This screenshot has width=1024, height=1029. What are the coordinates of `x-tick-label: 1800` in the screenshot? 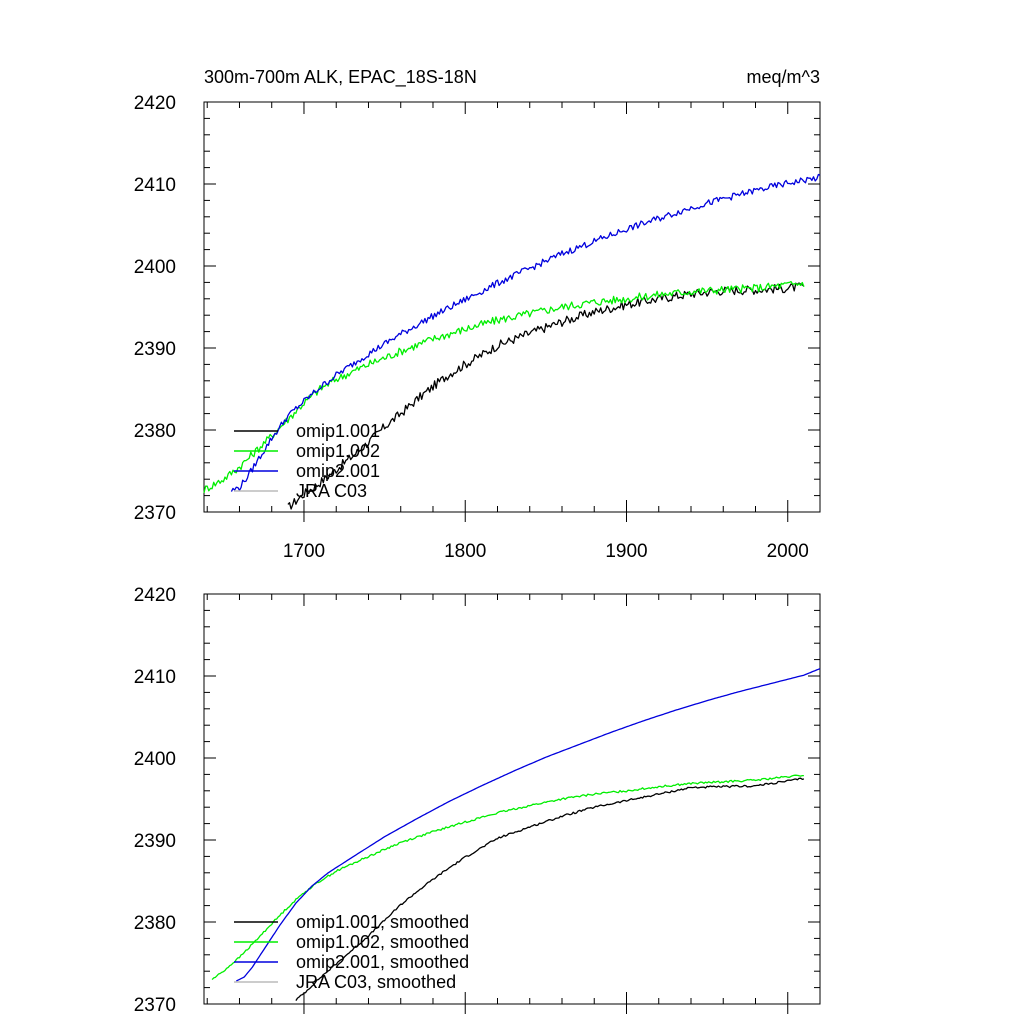 It's located at (465, 551).